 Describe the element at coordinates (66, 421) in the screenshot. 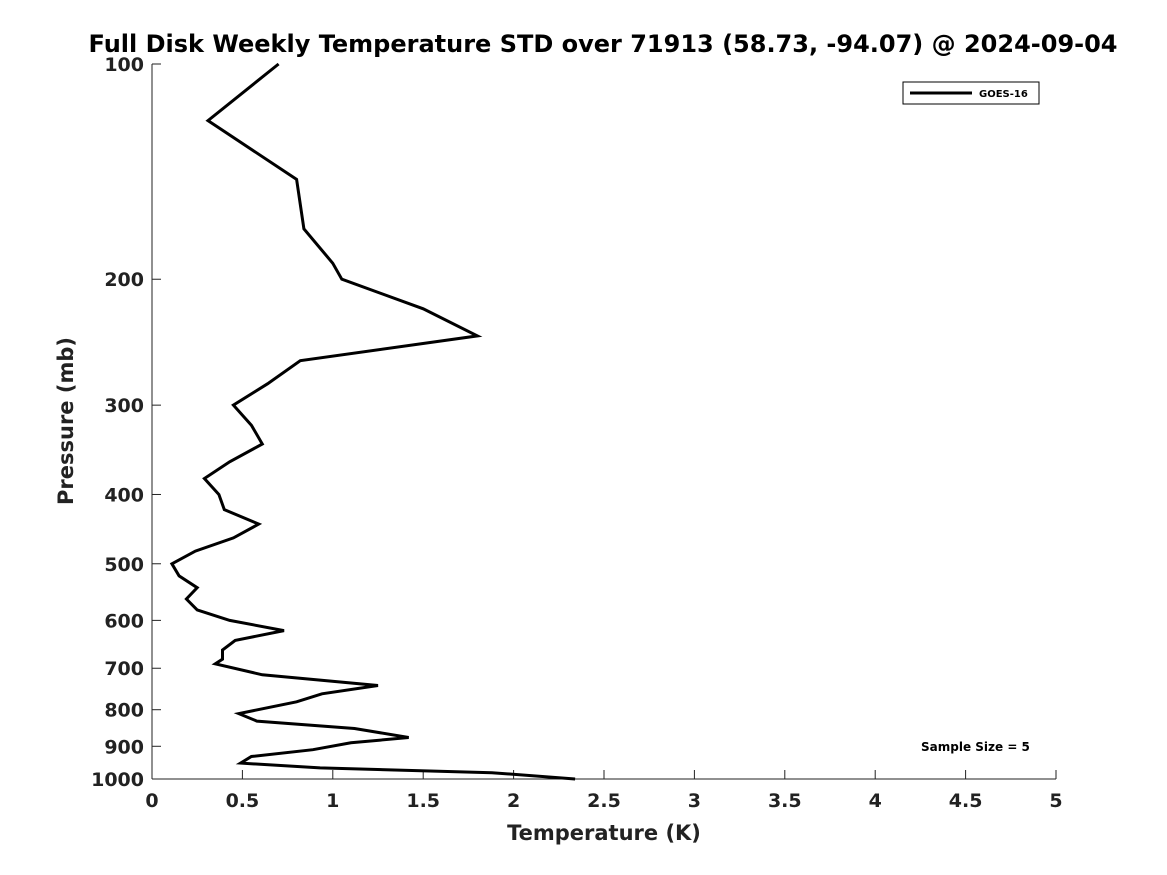

I see `y-axis-label: Pressure (mb)` at that location.